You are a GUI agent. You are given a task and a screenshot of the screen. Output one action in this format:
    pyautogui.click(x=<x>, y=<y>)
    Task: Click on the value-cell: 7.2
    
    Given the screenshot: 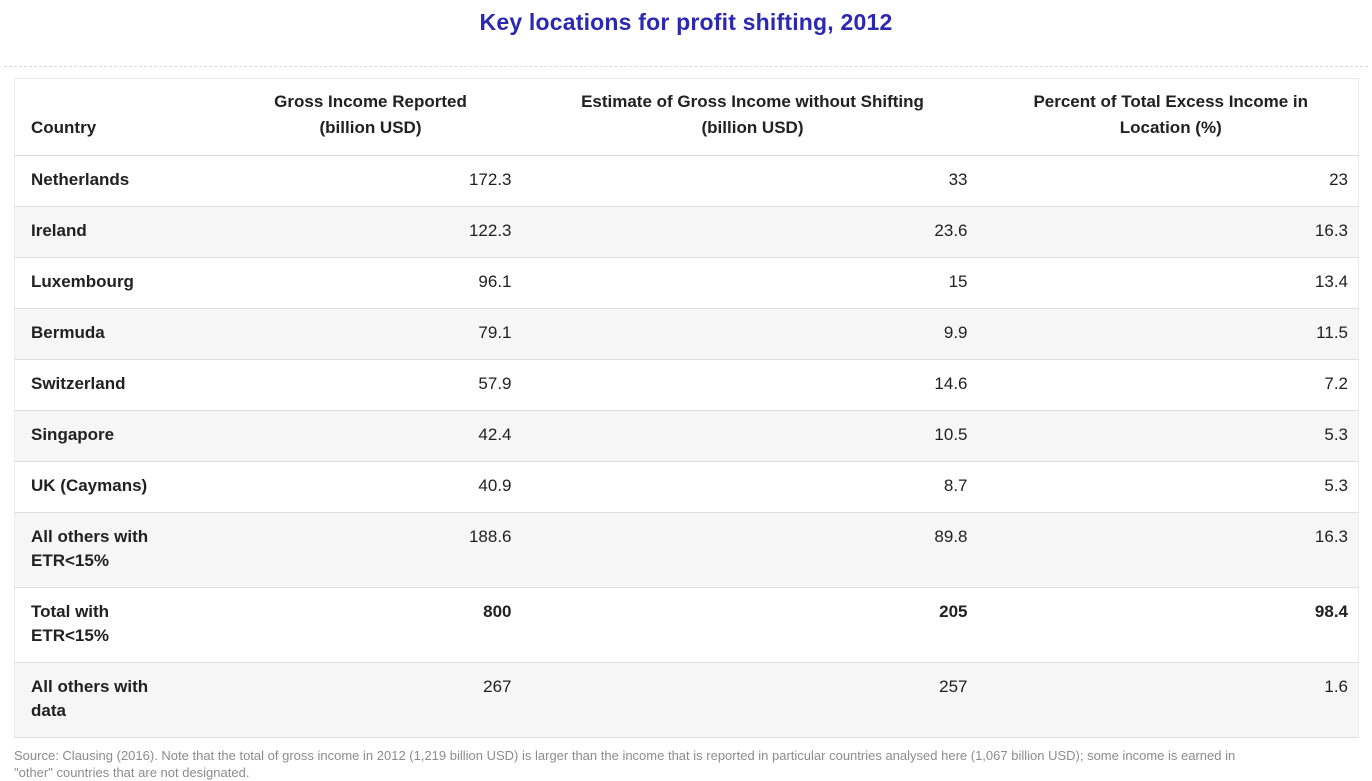 What is the action you would take?
    pyautogui.click(x=1168, y=385)
    